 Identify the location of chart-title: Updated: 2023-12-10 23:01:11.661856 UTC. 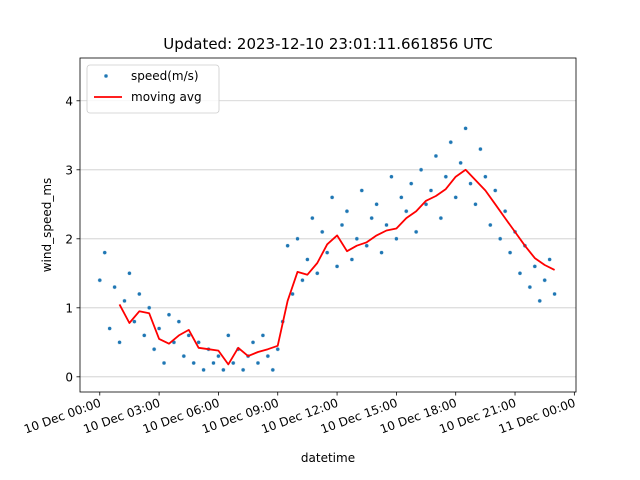
(328, 44).